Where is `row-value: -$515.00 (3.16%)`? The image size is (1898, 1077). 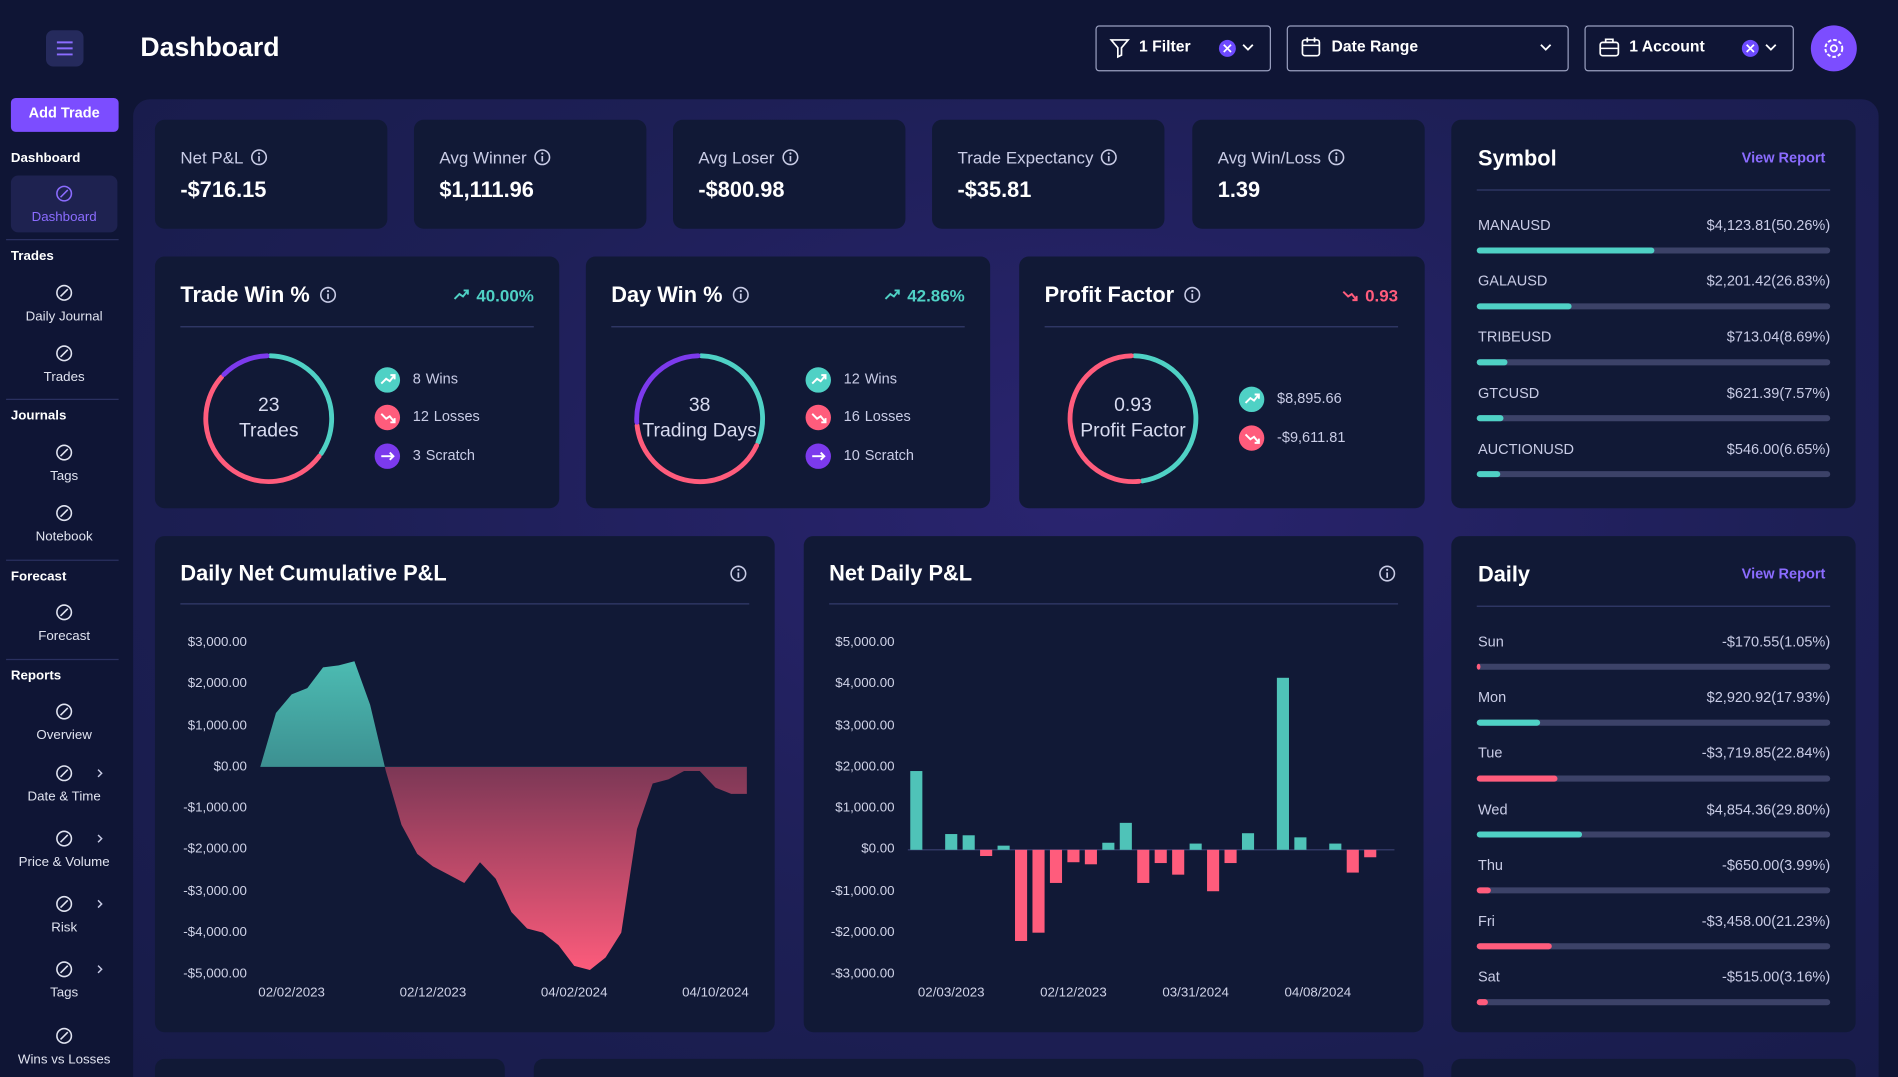 row-value: -$515.00 (3.16%) is located at coordinates (1775, 977).